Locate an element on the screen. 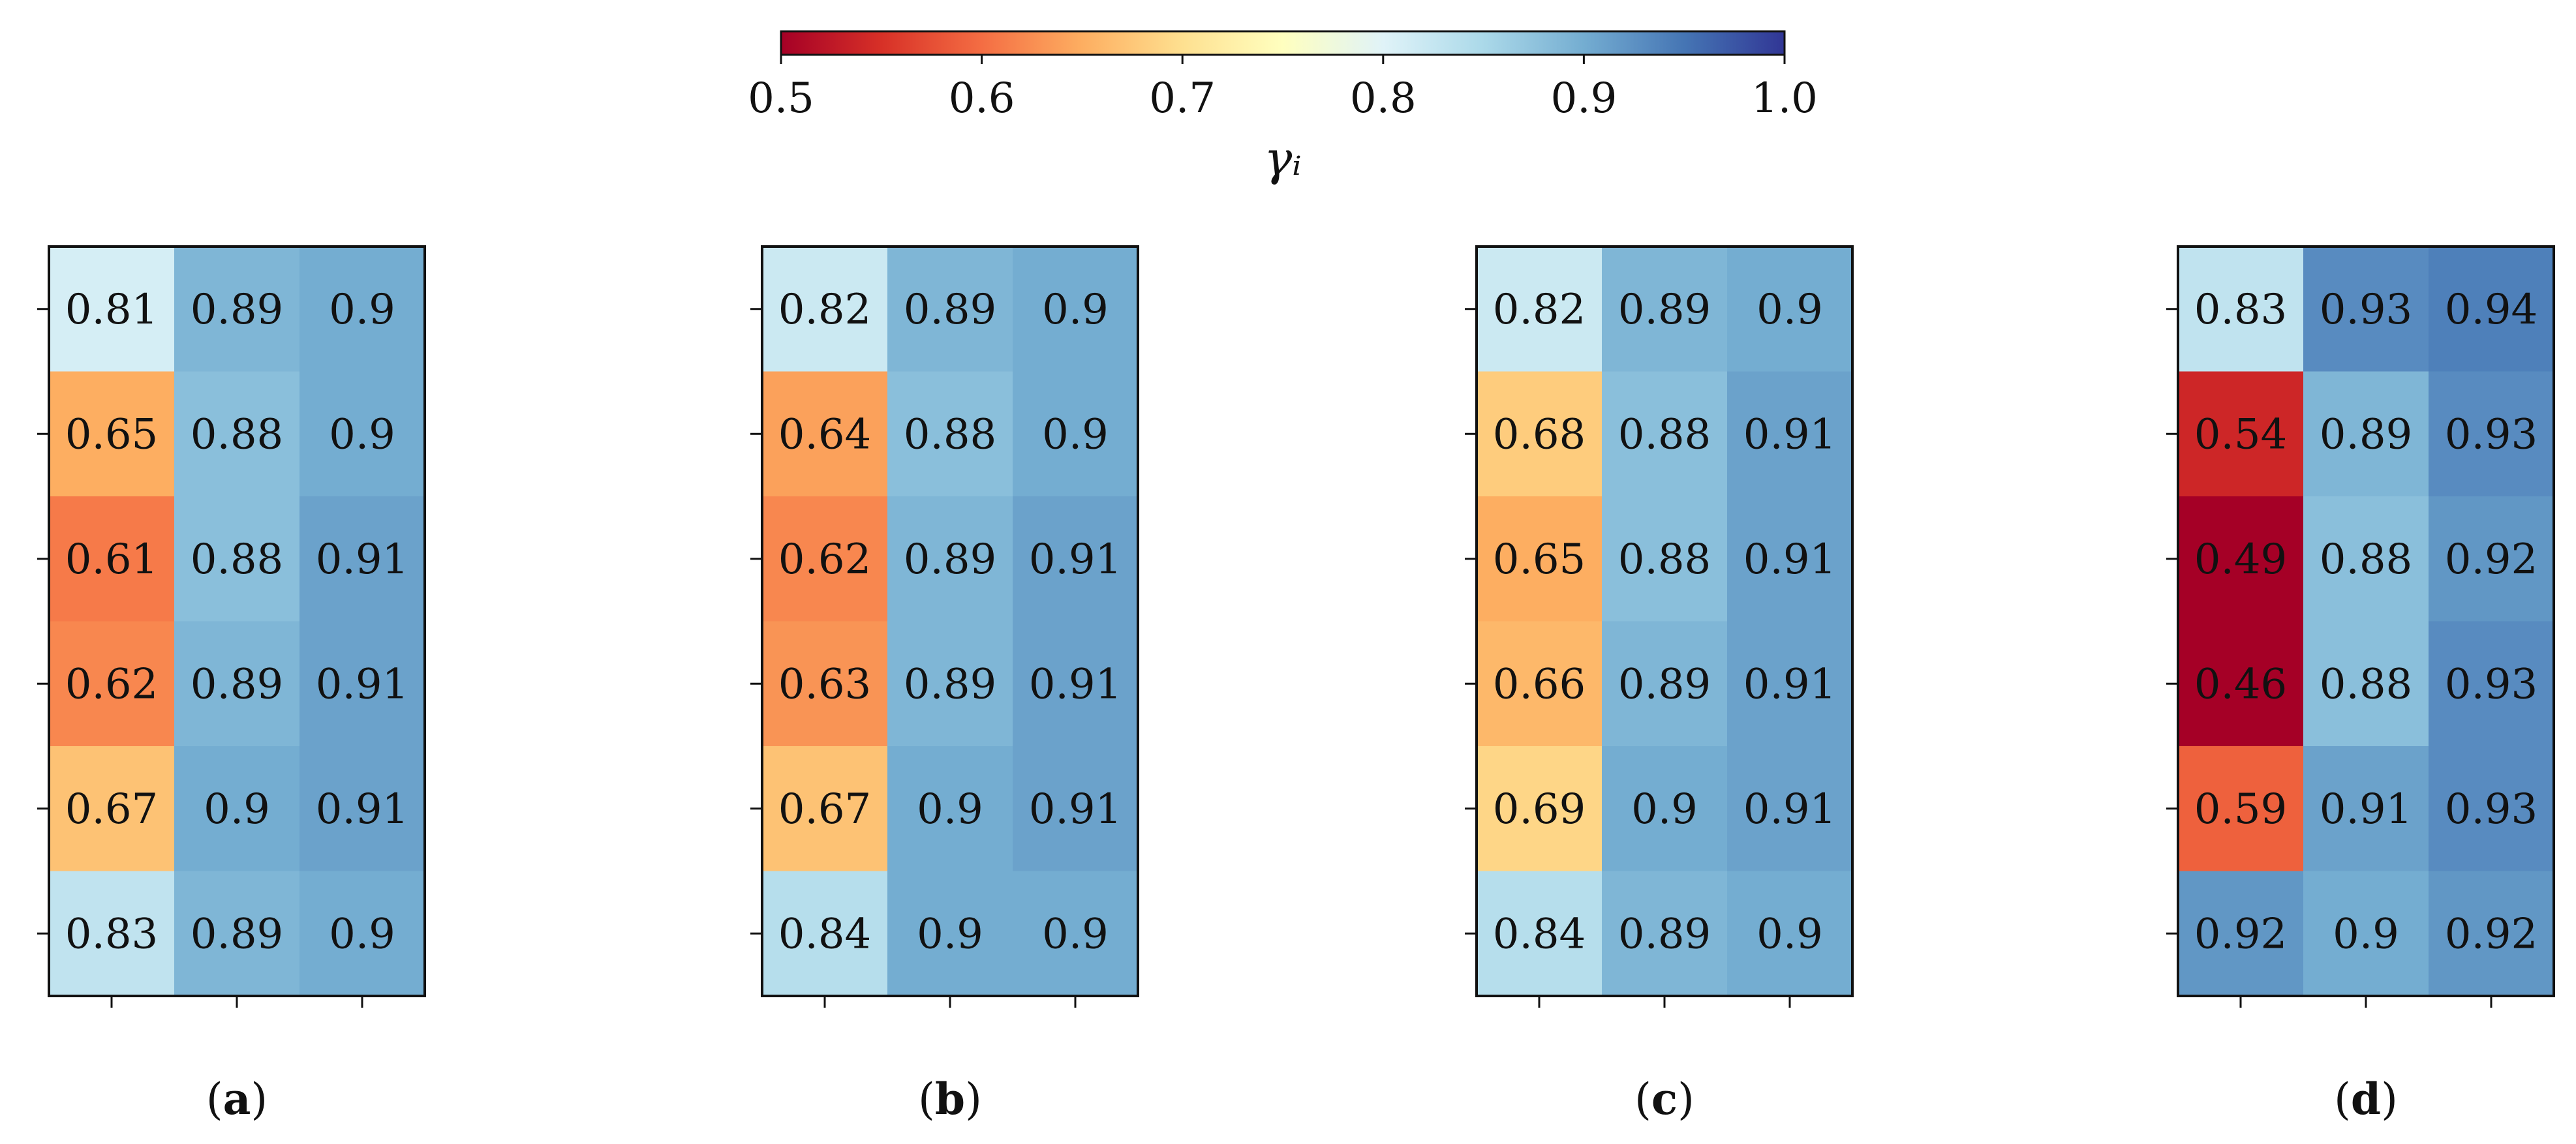 Image resolution: width=2576 pixels, height=1144 pixels. colorbar: 0.5 0.6 0.7 0.8 0.9 1.0 γᵢ is located at coordinates (1283, 108).